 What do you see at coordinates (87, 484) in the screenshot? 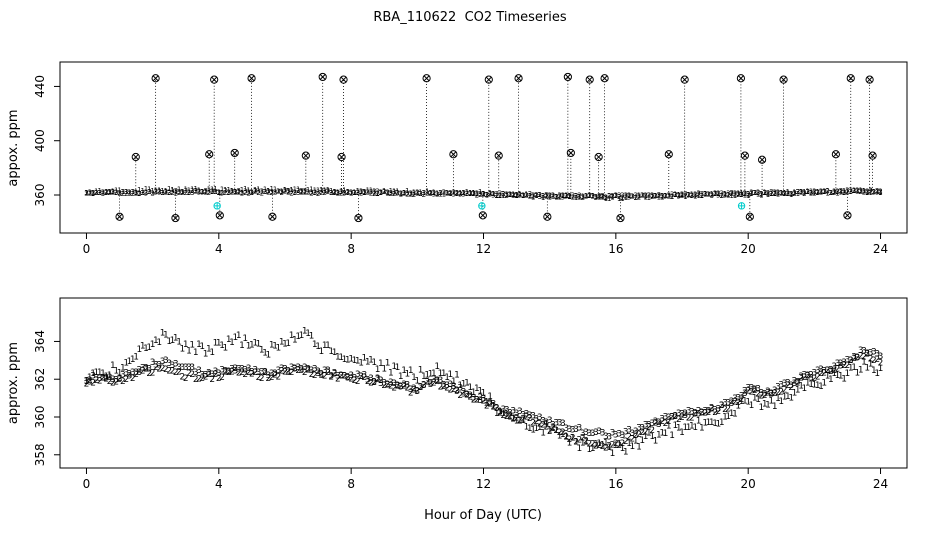
I see `x-tick-label: 0` at bounding box center [87, 484].